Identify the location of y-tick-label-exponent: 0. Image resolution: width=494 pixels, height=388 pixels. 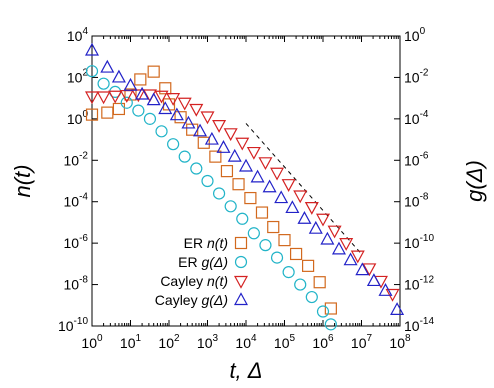
(85, 114).